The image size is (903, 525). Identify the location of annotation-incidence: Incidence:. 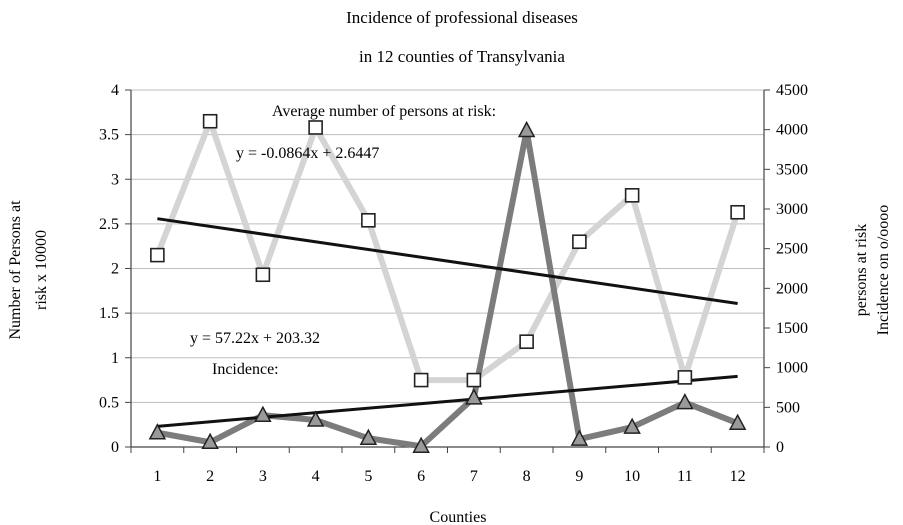
(245, 369).